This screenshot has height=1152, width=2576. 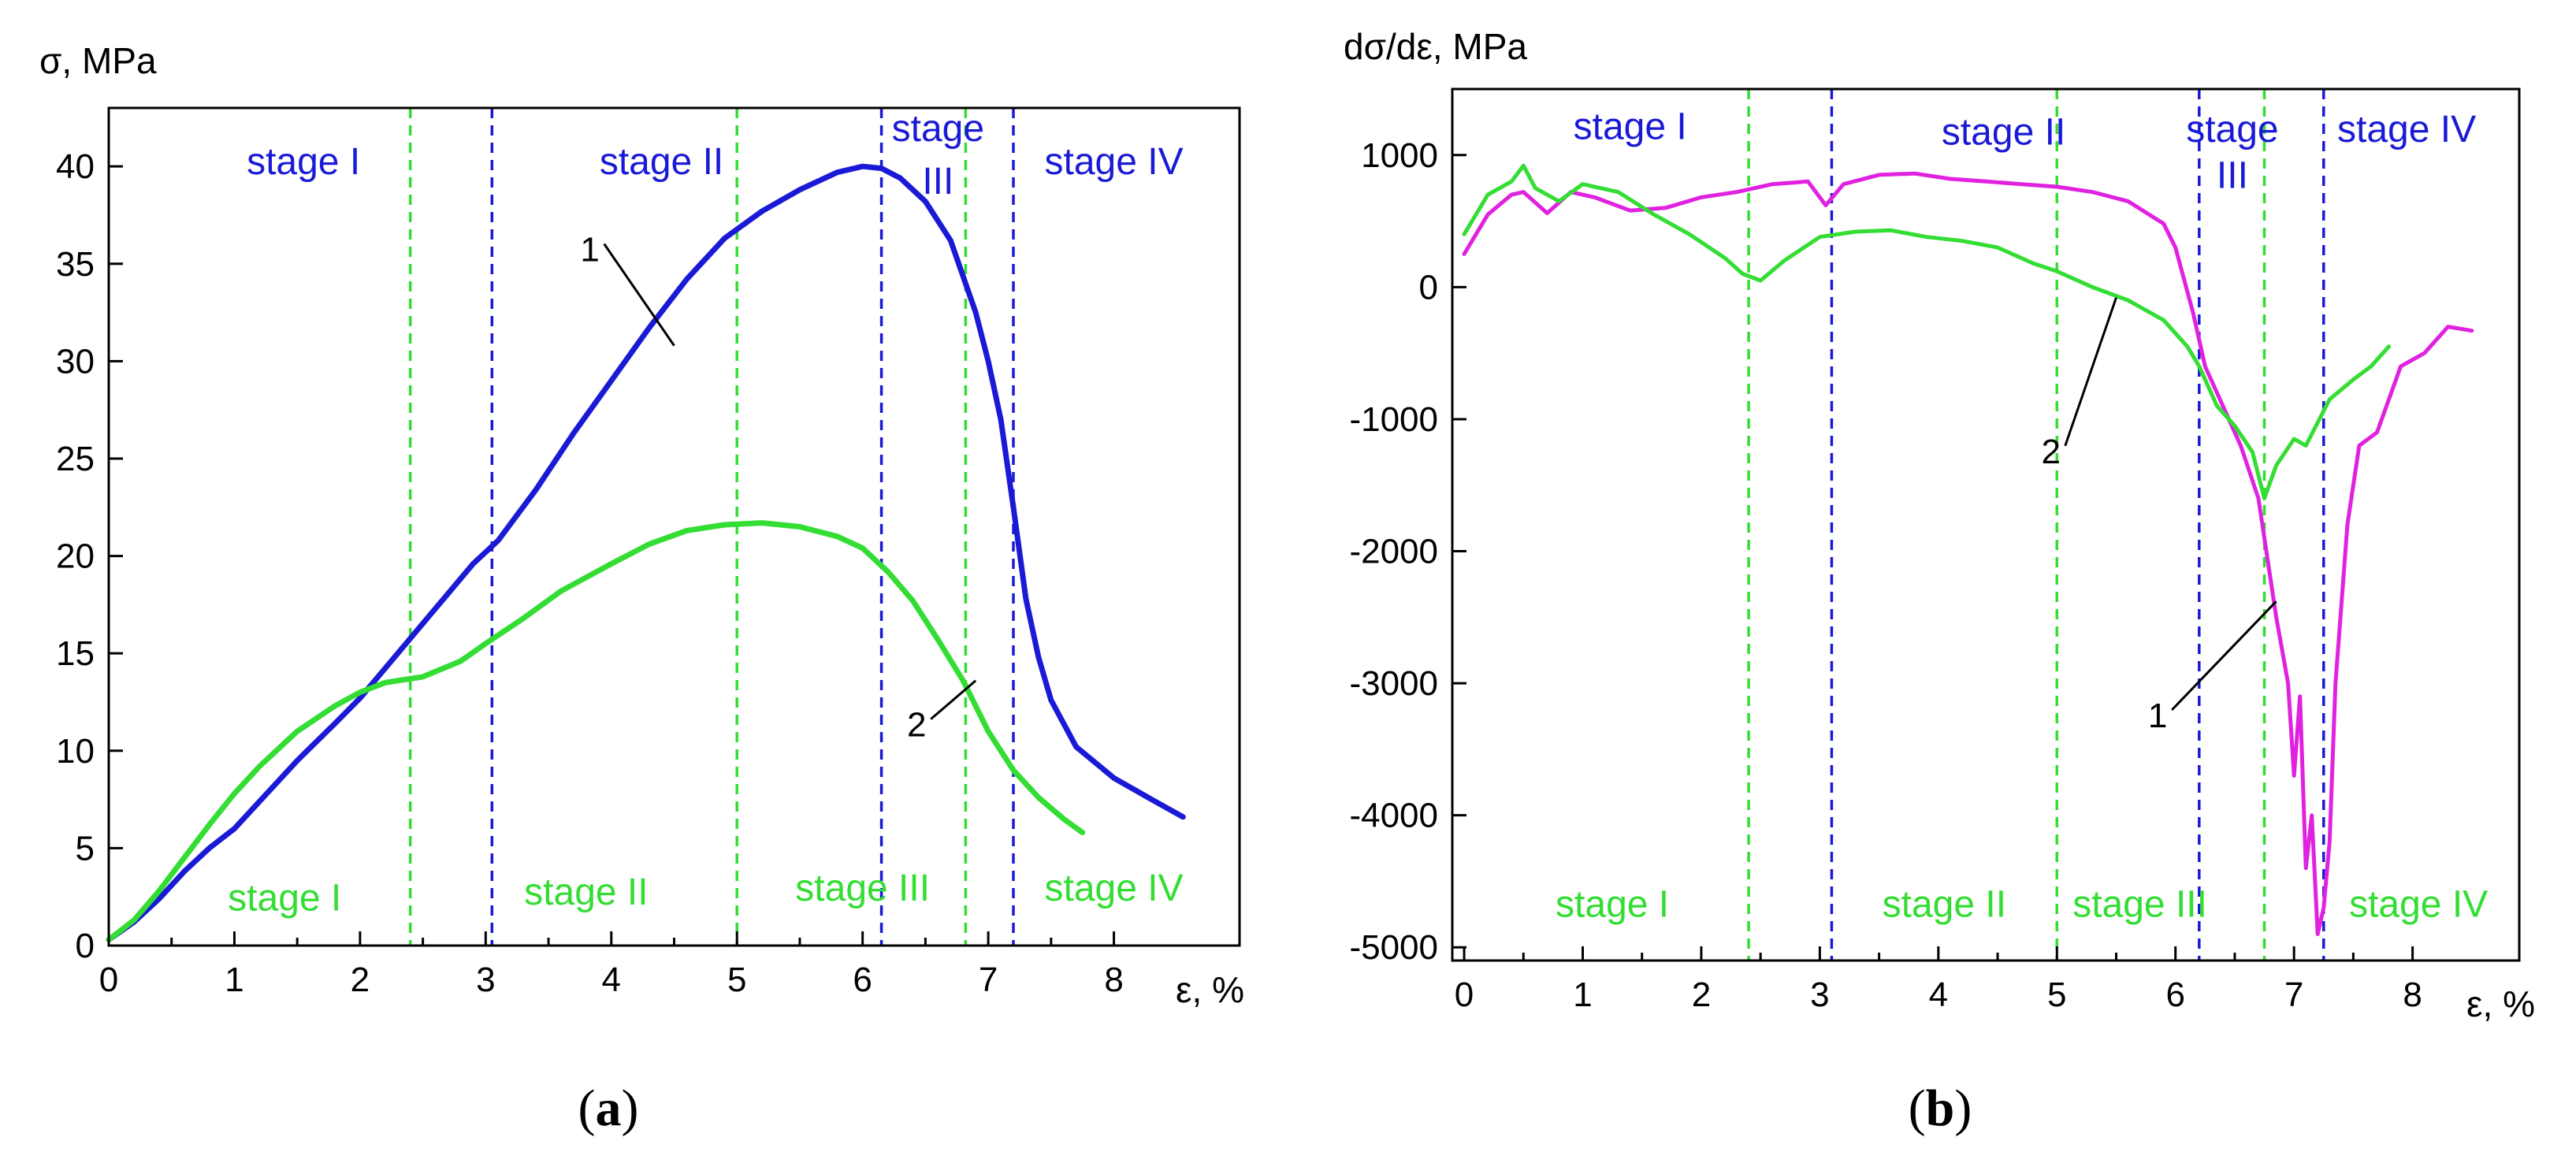 I want to click on y-axis-label-a: σ, MPa, so click(x=98, y=61).